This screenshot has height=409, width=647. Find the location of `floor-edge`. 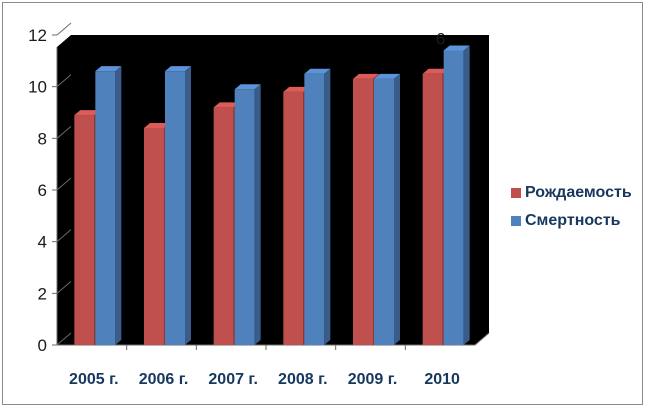

floor-edge is located at coordinates (482, 339).